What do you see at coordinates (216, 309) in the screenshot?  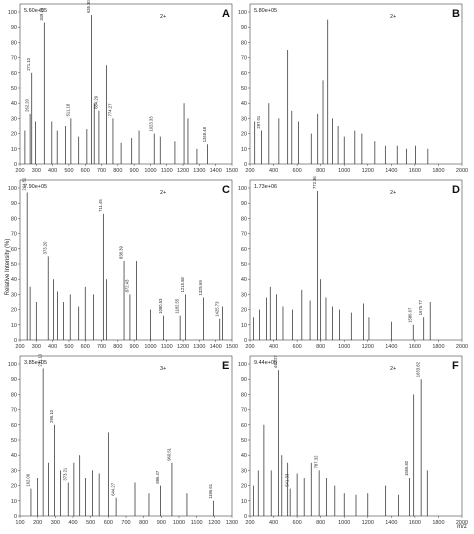 I see `peak-label: 1425.73` at bounding box center [216, 309].